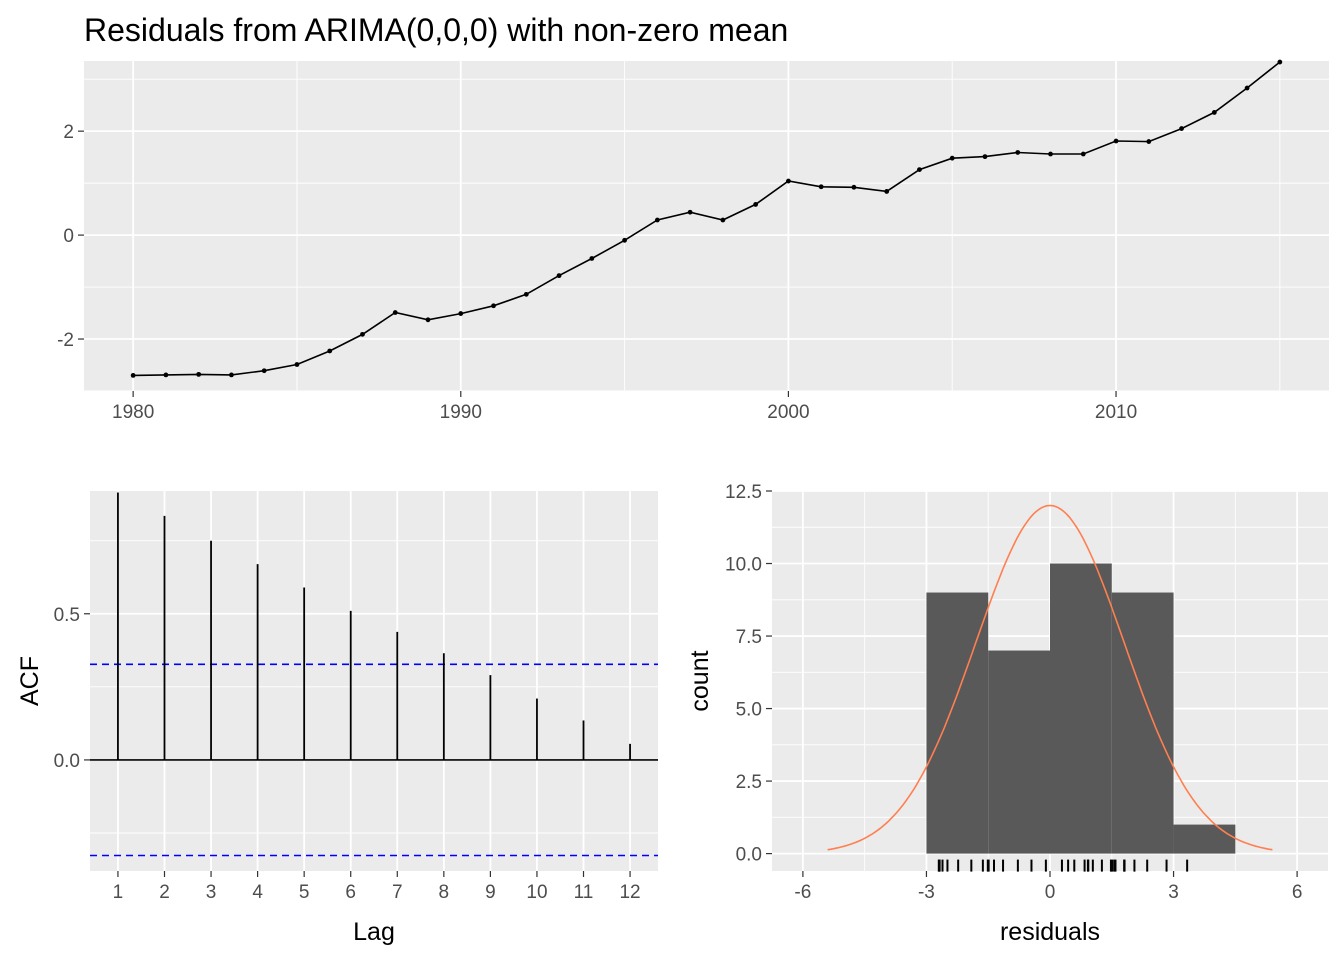 The width and height of the screenshot is (1344, 960). I want to click on y-tick-label: 2, so click(68, 132).